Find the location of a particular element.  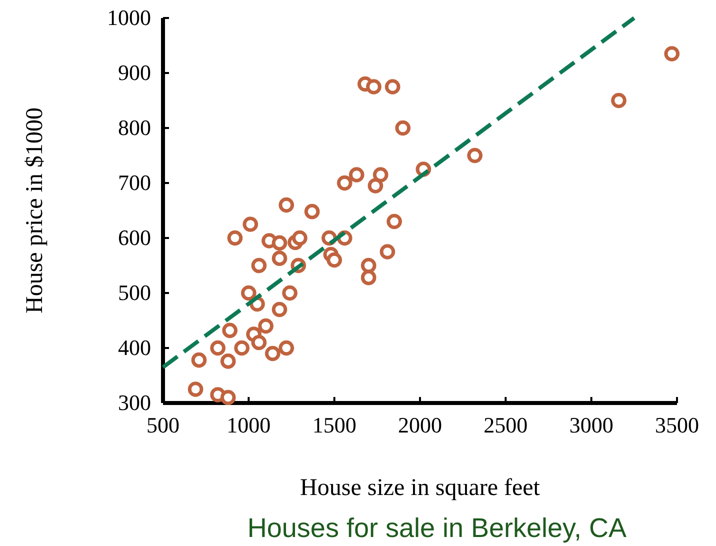

y-tick-label: 900 is located at coordinates (134, 73).